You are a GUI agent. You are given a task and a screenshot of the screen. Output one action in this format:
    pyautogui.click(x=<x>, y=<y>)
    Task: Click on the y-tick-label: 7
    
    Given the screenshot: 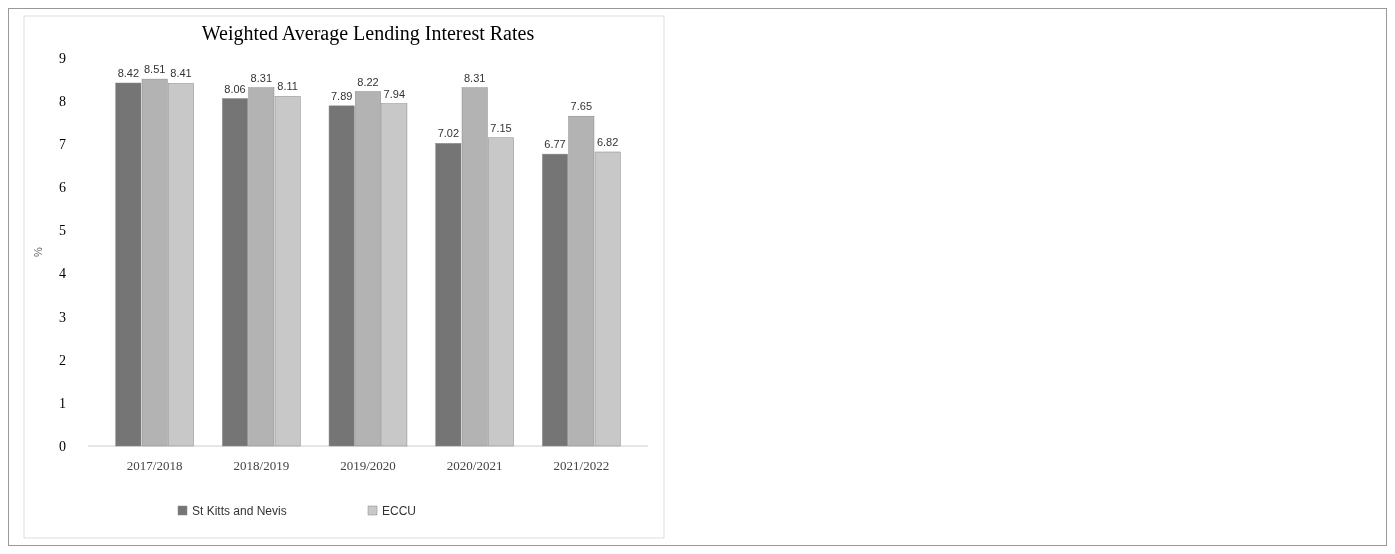 What is the action you would take?
    pyautogui.click(x=62, y=145)
    